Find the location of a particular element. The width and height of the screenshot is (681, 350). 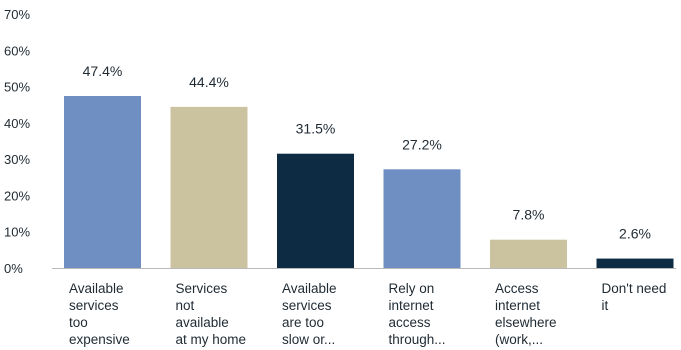

bar-value-label: 27.2% is located at coordinates (422, 144).